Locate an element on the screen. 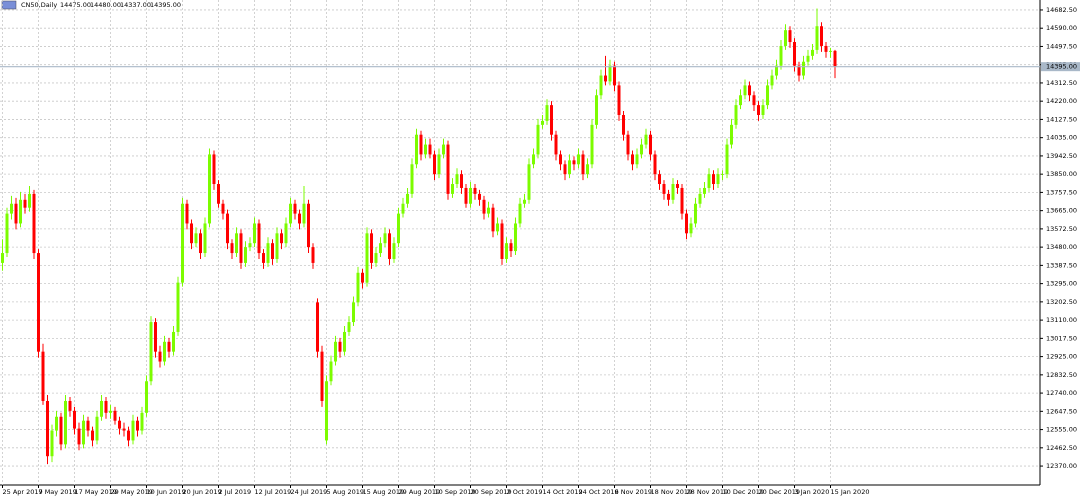 The width and height of the screenshot is (1080, 498). x-tick-label: 25 Apr 2019 is located at coordinates (23, 492).